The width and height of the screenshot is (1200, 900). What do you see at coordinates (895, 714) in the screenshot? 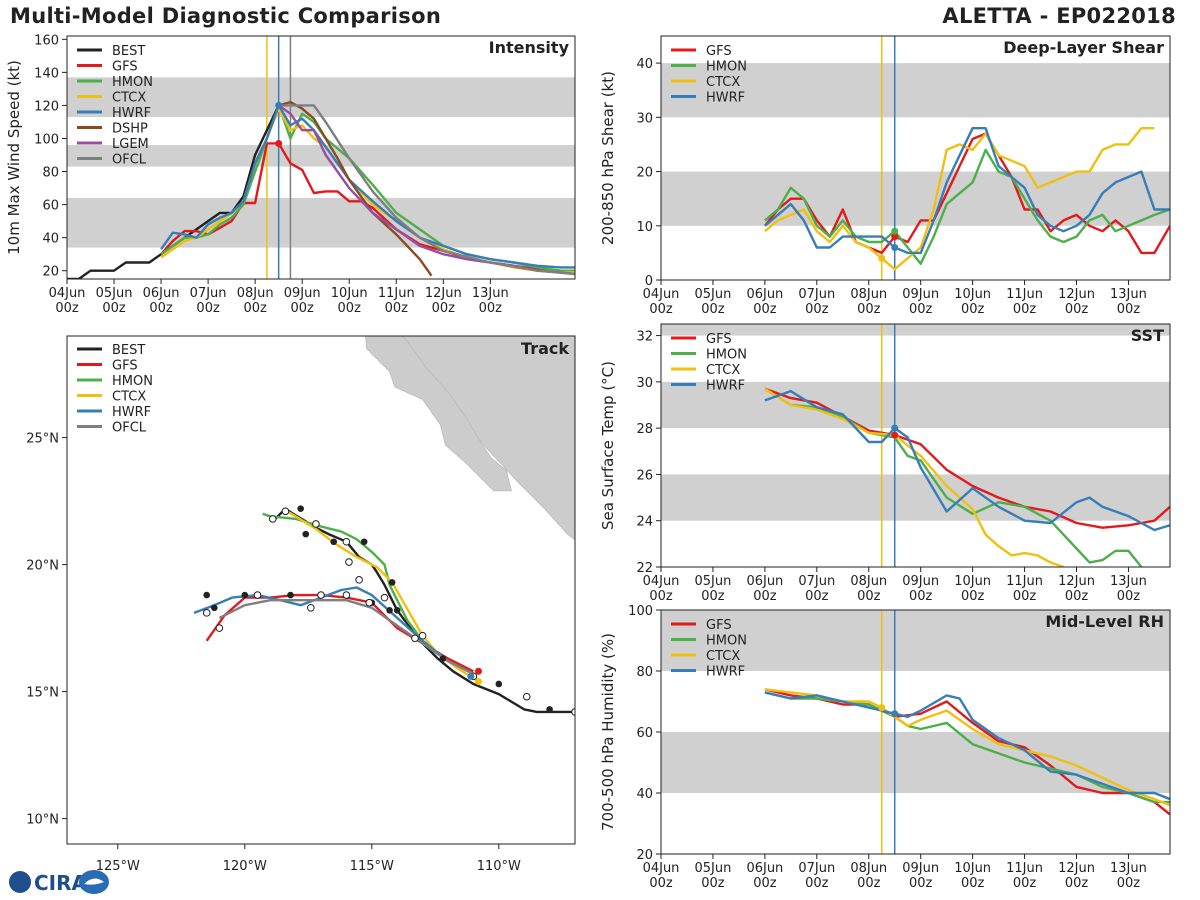
I see `rh-marker-hwrf` at bounding box center [895, 714].